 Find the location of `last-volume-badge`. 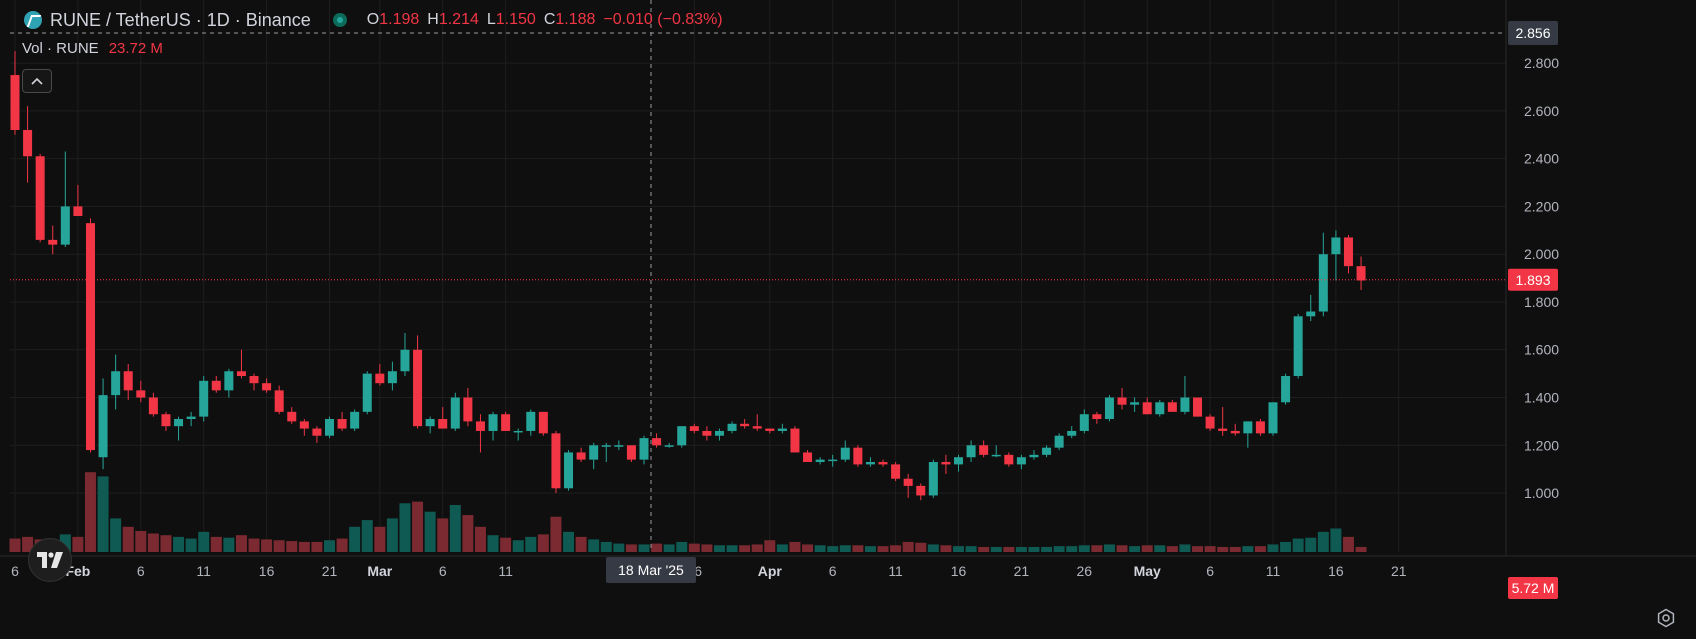

last-volume-badge is located at coordinates (1533, 588).